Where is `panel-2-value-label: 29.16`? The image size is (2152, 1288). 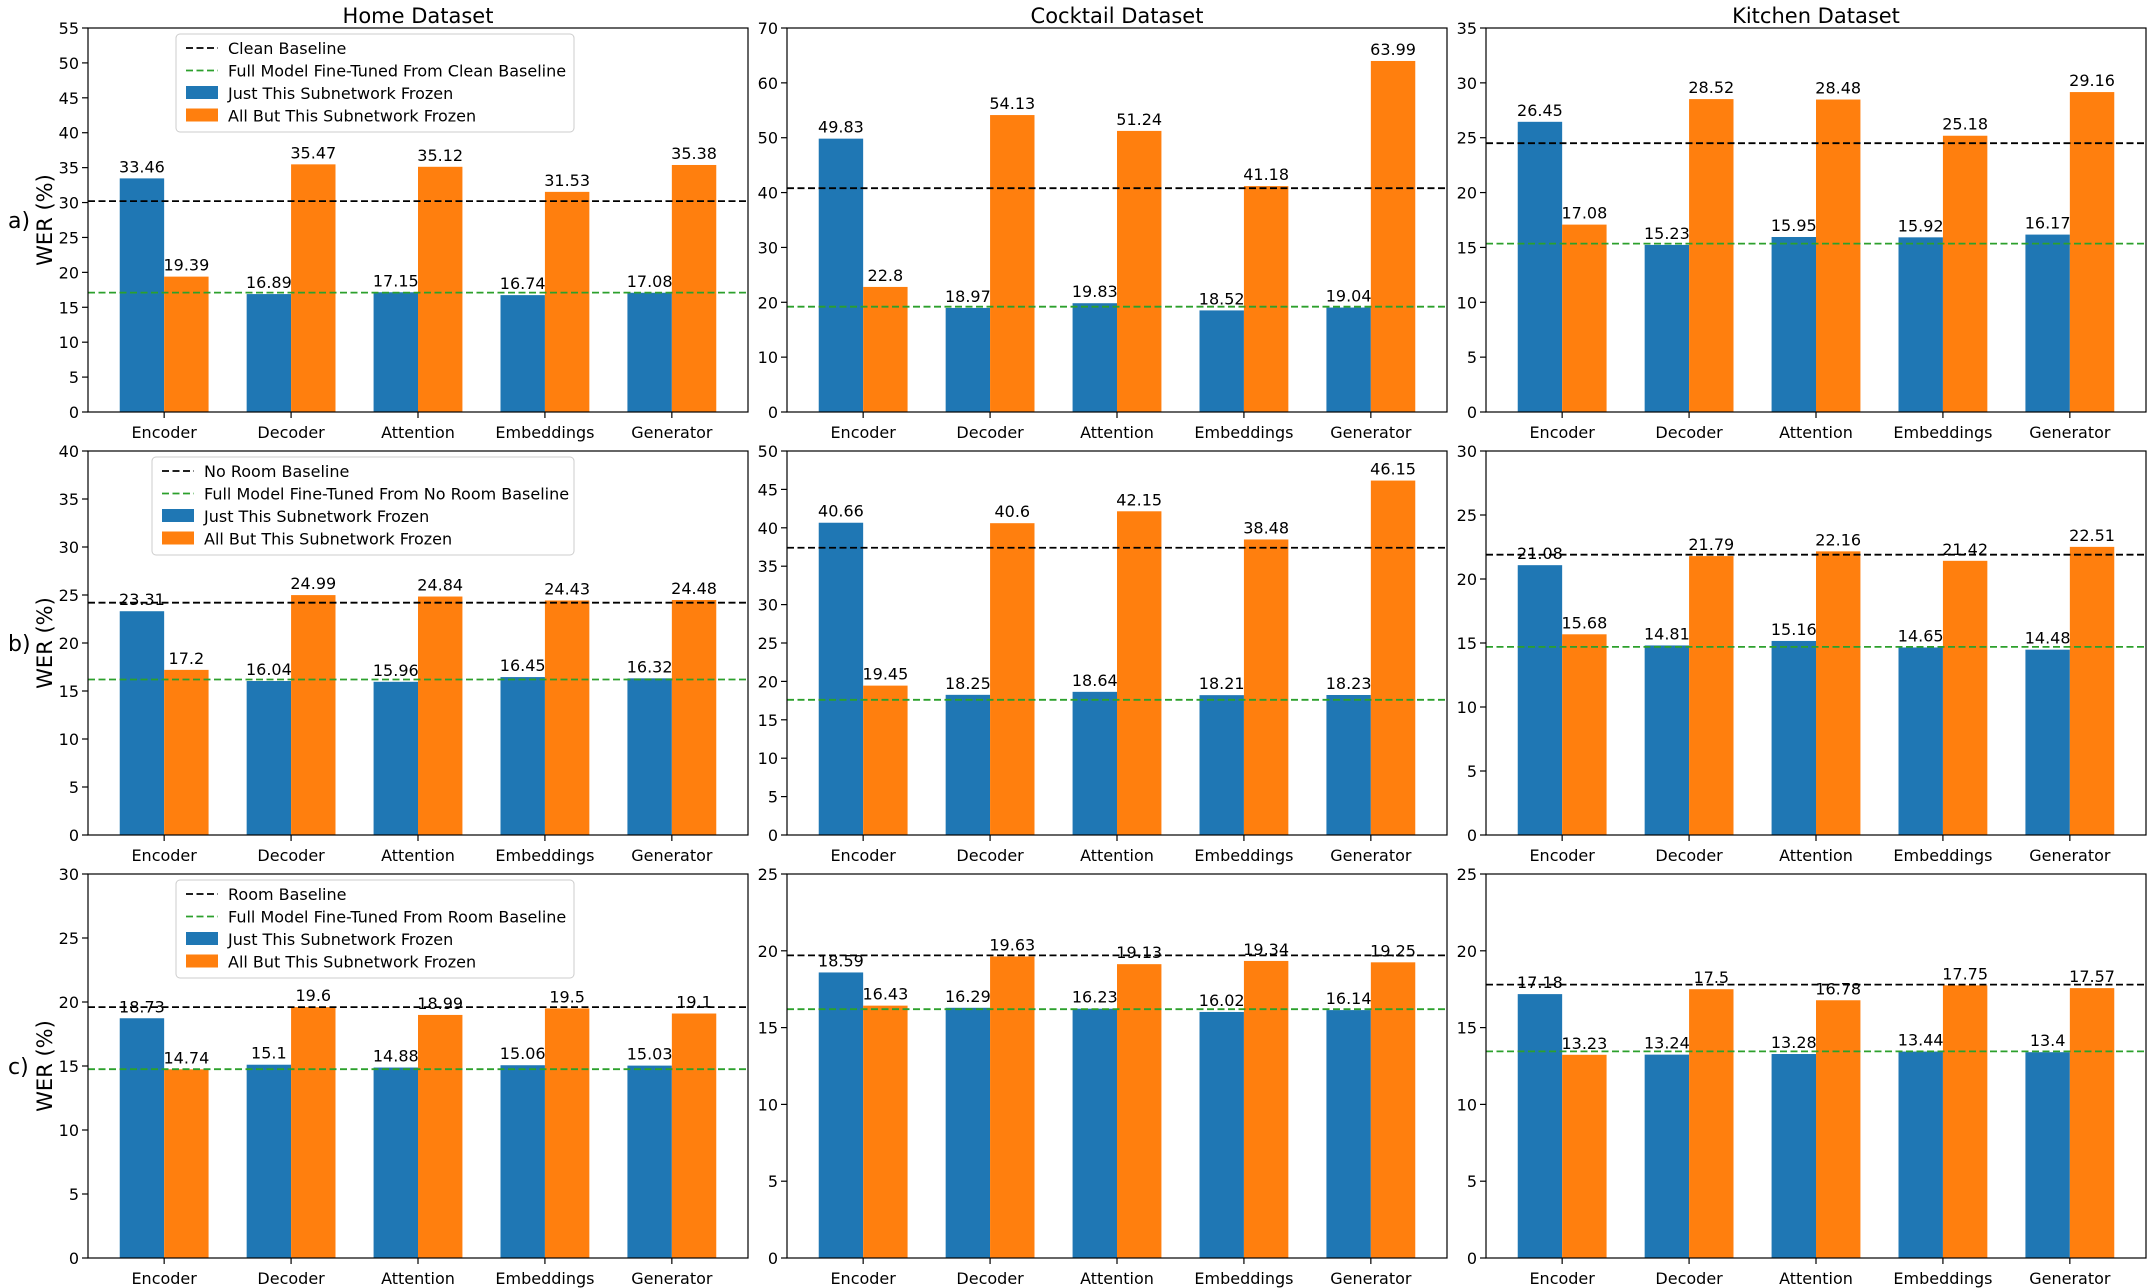
panel-2-value-label: 29.16 is located at coordinates (2092, 80).